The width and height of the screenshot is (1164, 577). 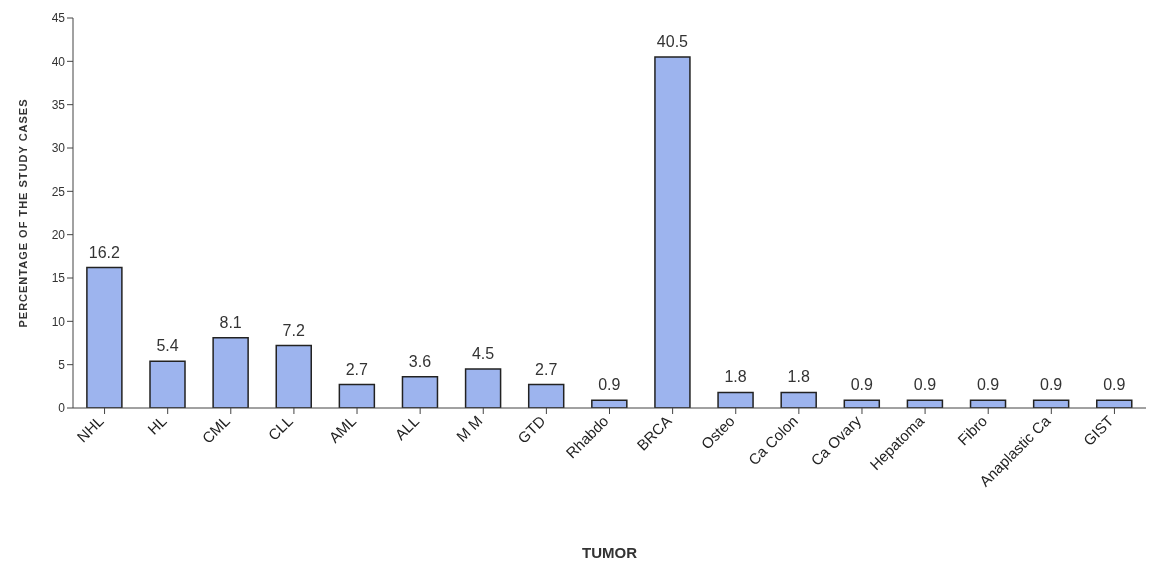 What do you see at coordinates (58, 234) in the screenshot?
I see `y-tick-label: 20` at bounding box center [58, 234].